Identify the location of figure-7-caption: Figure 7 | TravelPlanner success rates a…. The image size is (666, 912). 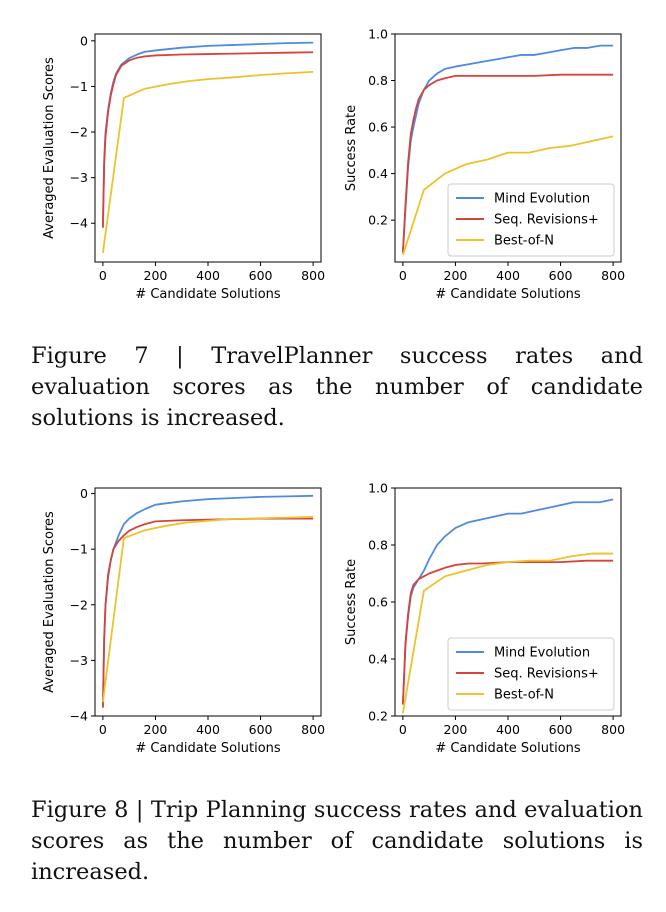
(337, 387).